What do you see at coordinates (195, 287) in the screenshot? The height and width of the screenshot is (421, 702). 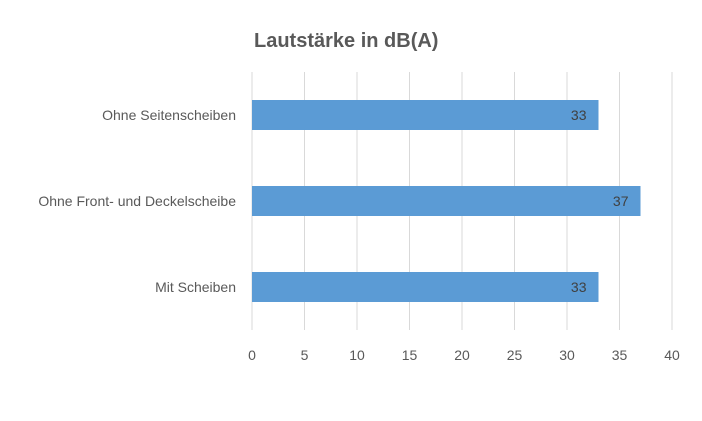 I see `category-label: Mit Scheiben` at bounding box center [195, 287].